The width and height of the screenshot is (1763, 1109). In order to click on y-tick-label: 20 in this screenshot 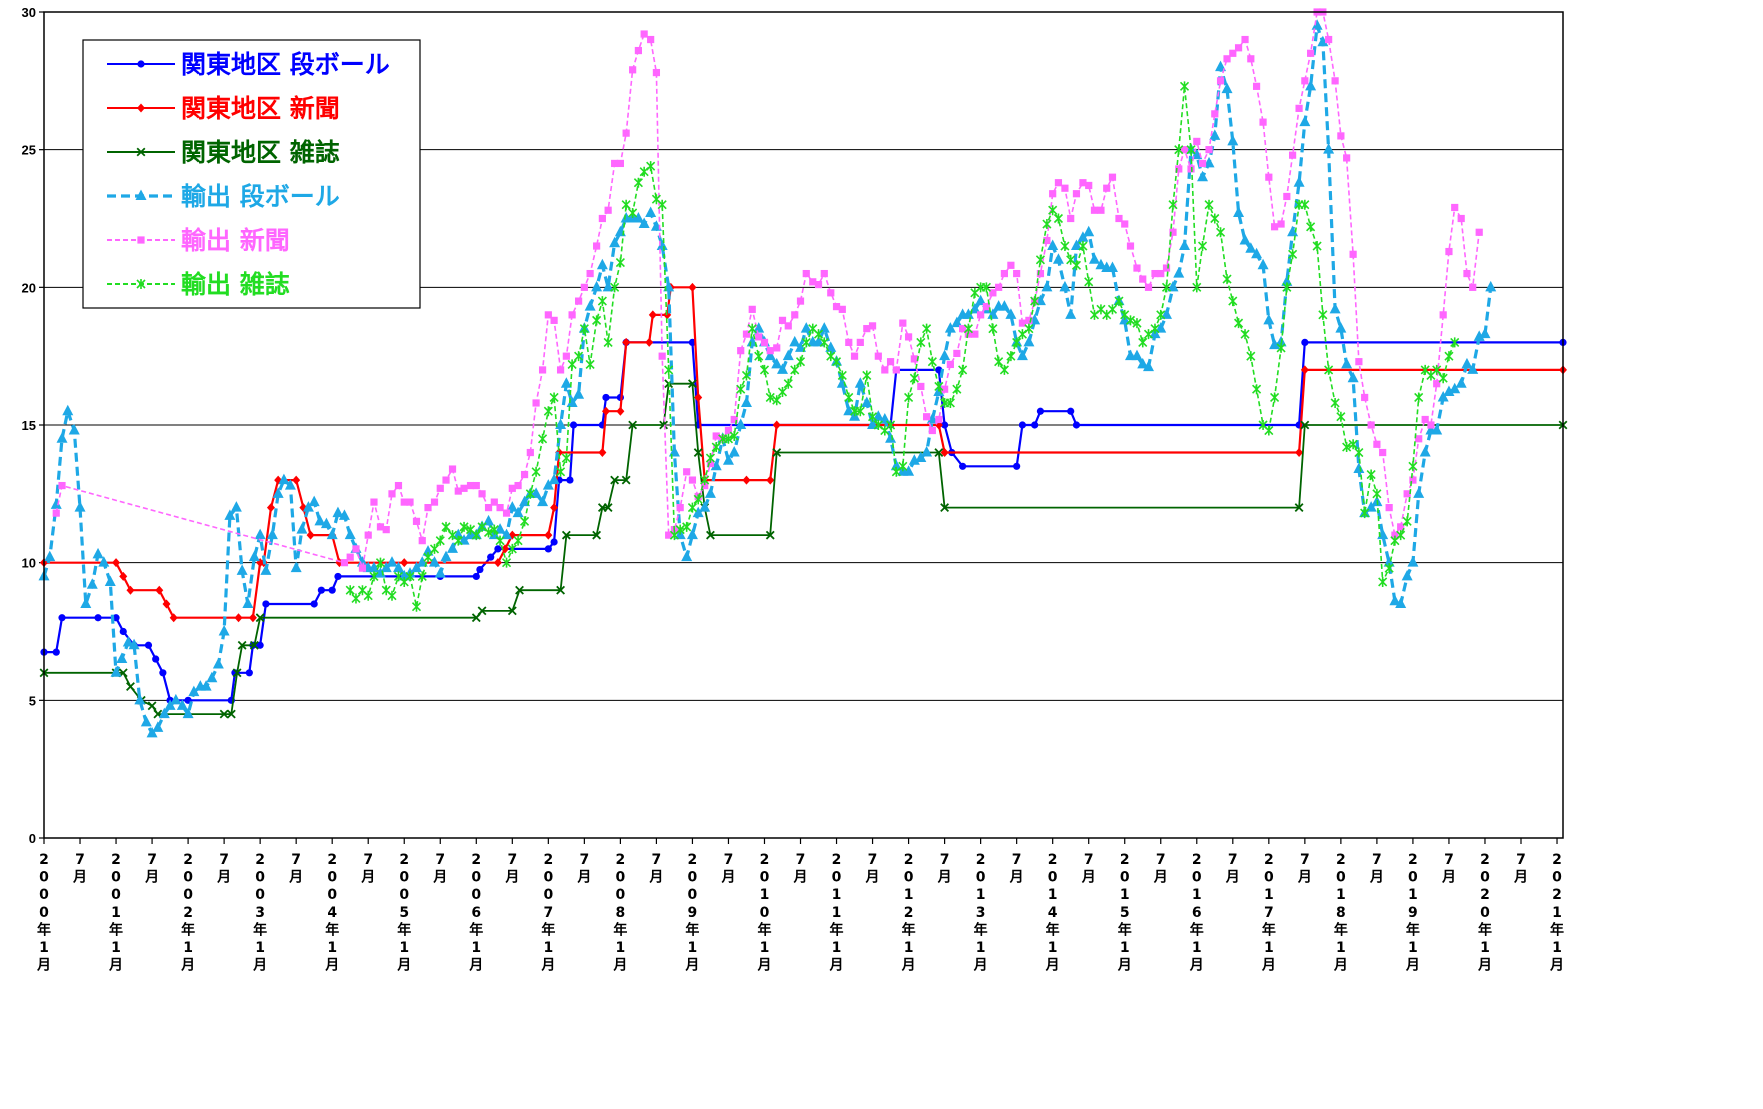, I will do `click(29, 287)`.